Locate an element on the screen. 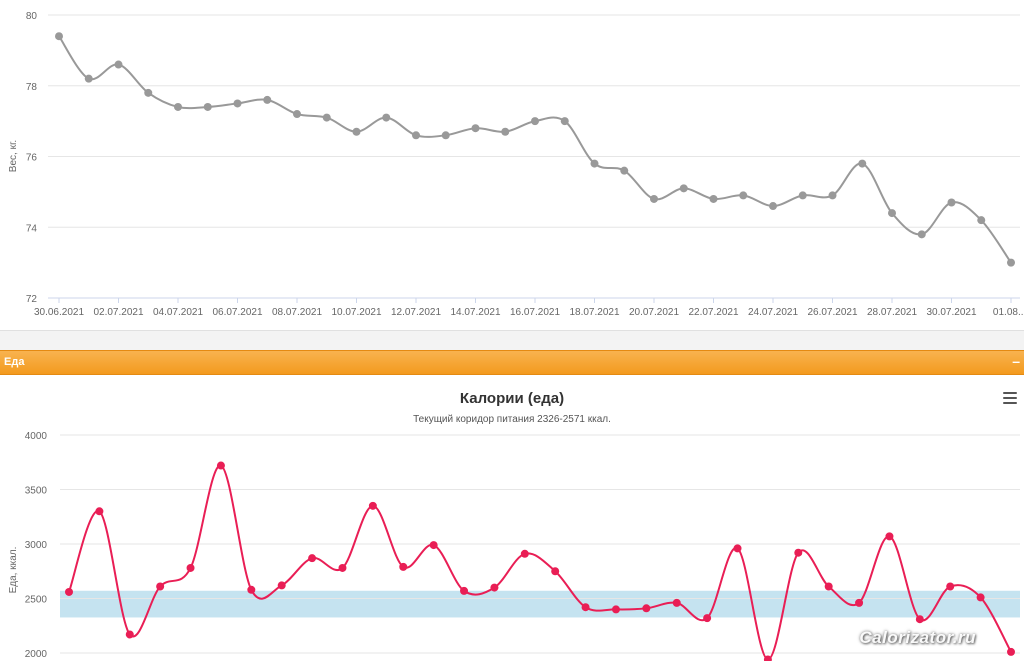 The height and width of the screenshot is (661, 1024). weight-x-tick-label: 08.07.2021 is located at coordinates (297, 312).